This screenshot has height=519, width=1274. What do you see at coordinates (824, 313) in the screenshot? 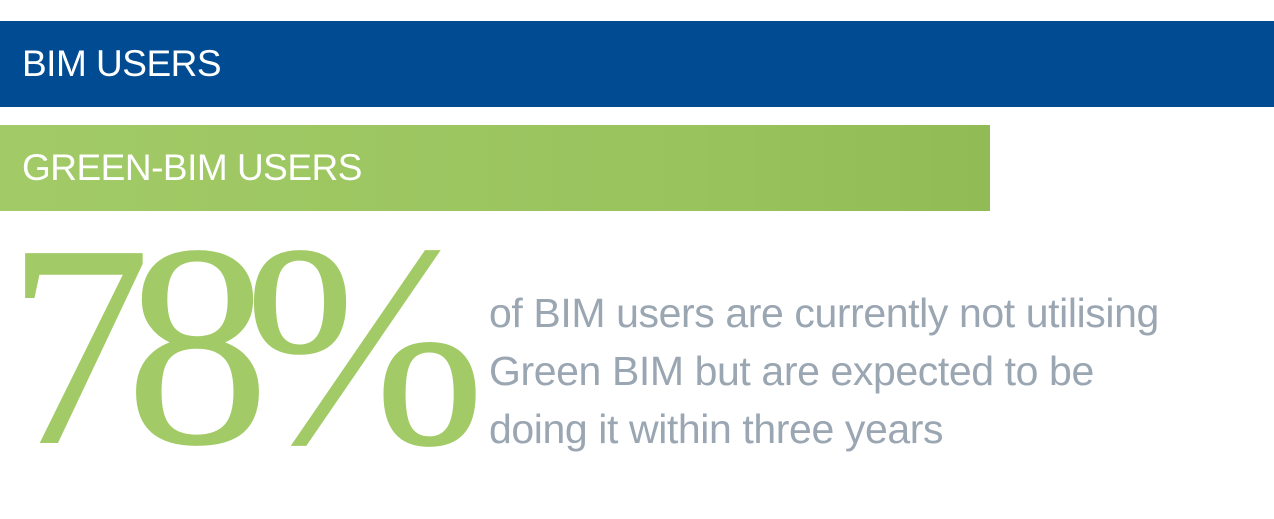
I see `stat-caption-line-1: of BIM users are currently not utilising` at bounding box center [824, 313].